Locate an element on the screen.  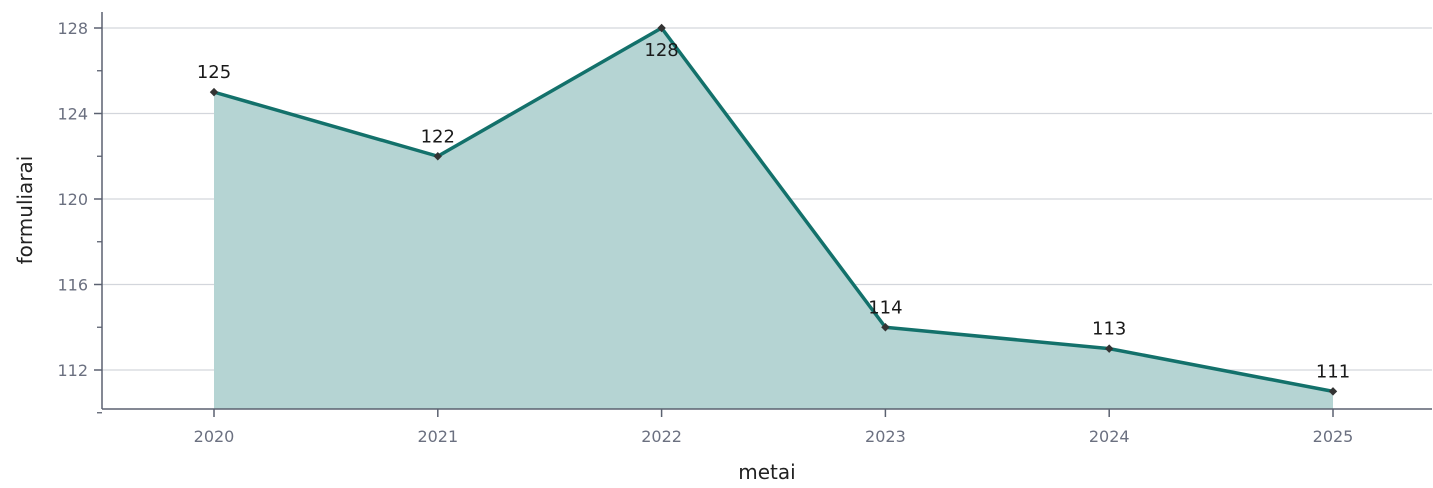
data-label: 128 is located at coordinates (661, 50).